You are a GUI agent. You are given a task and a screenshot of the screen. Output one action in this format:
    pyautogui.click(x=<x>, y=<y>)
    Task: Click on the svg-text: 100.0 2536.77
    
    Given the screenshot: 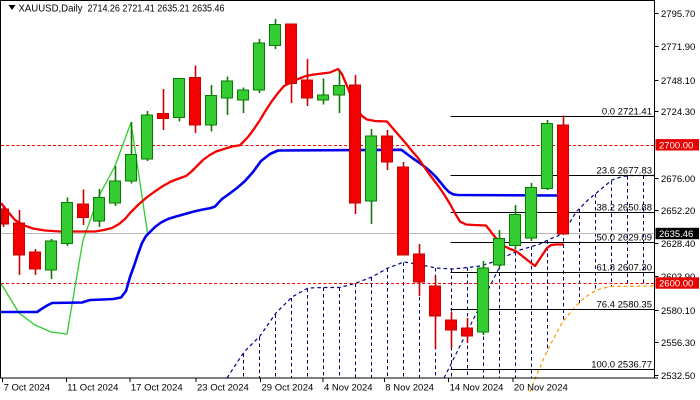 What is the action you would take?
    pyautogui.click(x=621, y=364)
    